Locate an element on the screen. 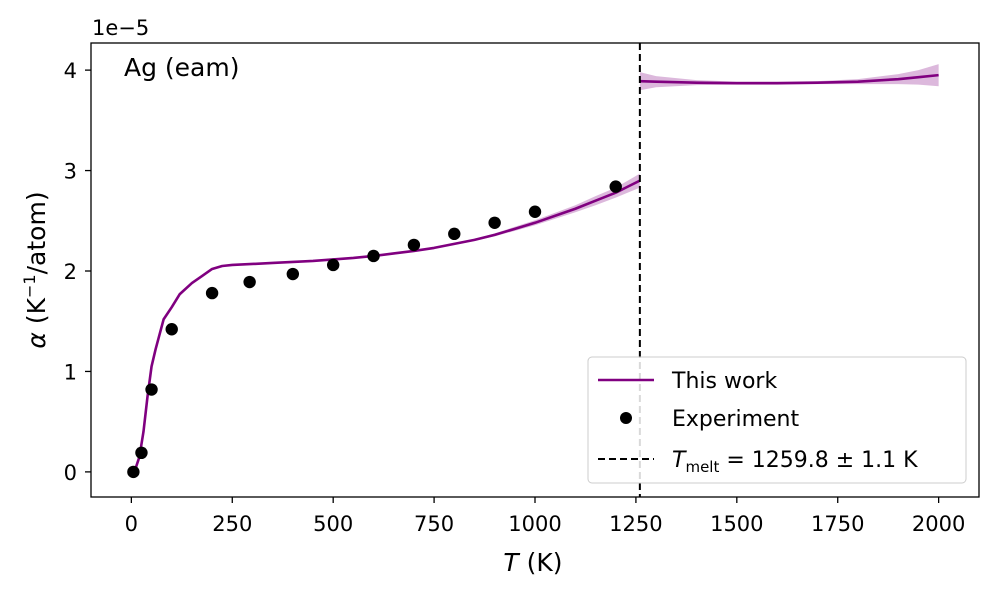  legend-label-this-work: This work is located at coordinates (724, 381).